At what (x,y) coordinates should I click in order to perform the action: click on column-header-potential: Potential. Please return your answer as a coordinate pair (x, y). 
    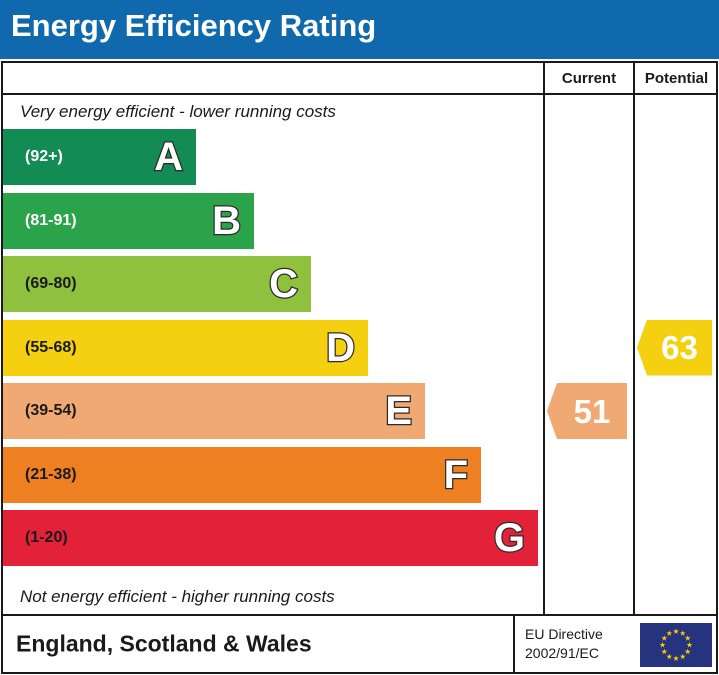
    Looking at the image, I should click on (675, 78).